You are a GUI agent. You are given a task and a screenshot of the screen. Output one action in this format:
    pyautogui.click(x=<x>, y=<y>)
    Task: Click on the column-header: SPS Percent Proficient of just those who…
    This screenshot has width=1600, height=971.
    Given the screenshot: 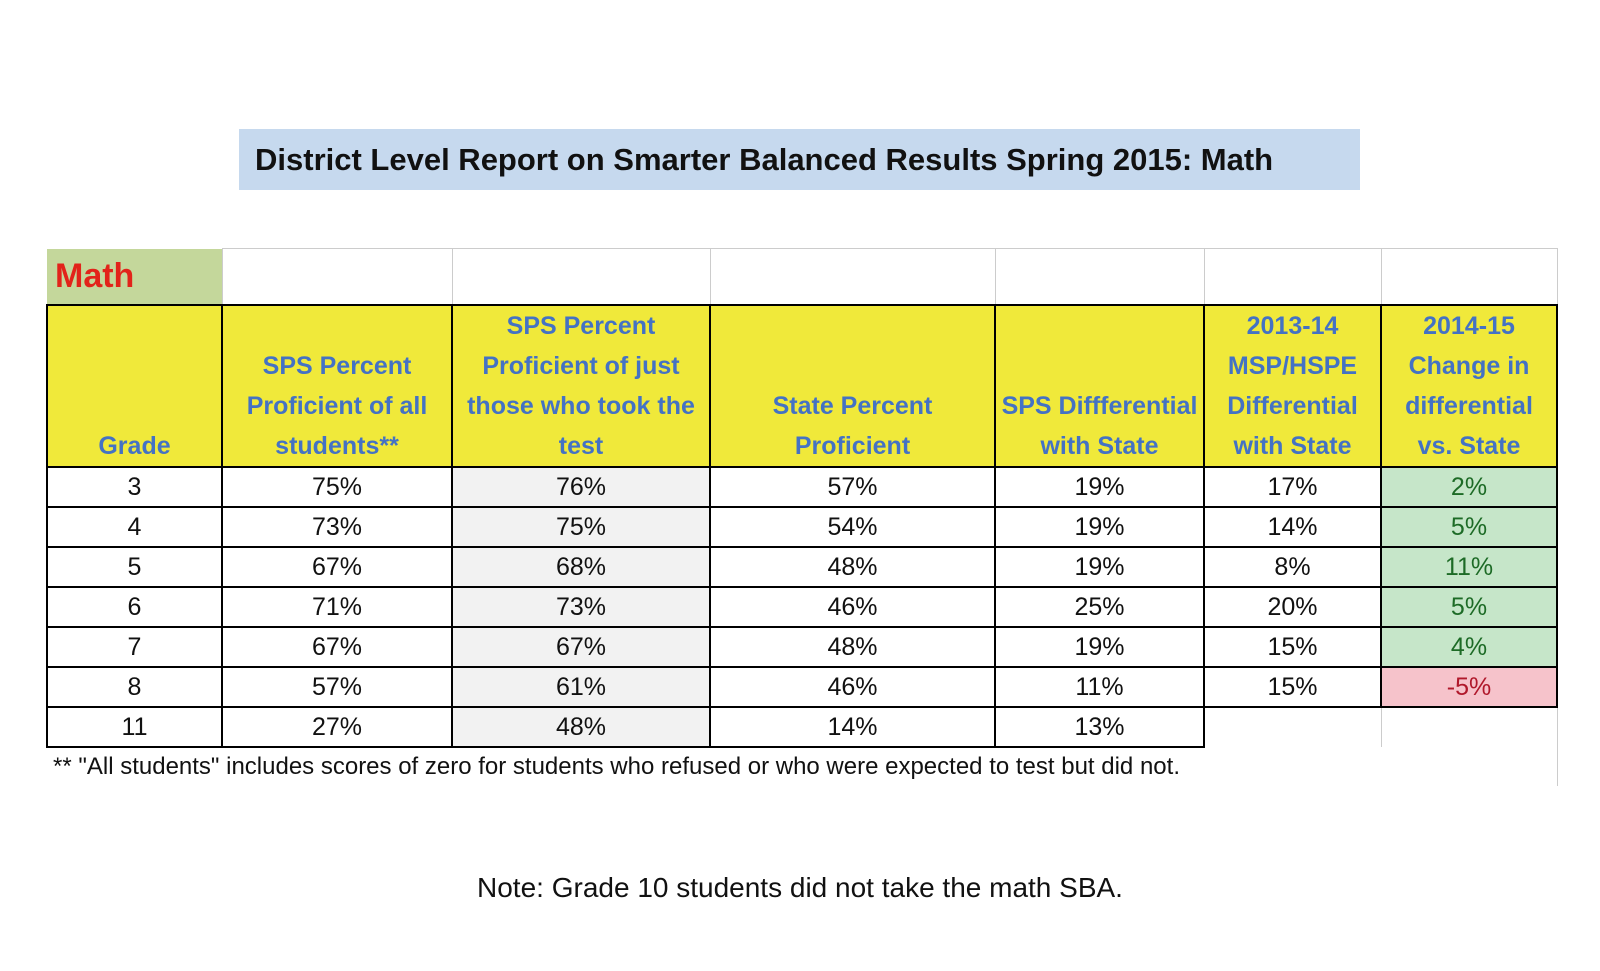 What is the action you would take?
    pyautogui.click(x=581, y=386)
    